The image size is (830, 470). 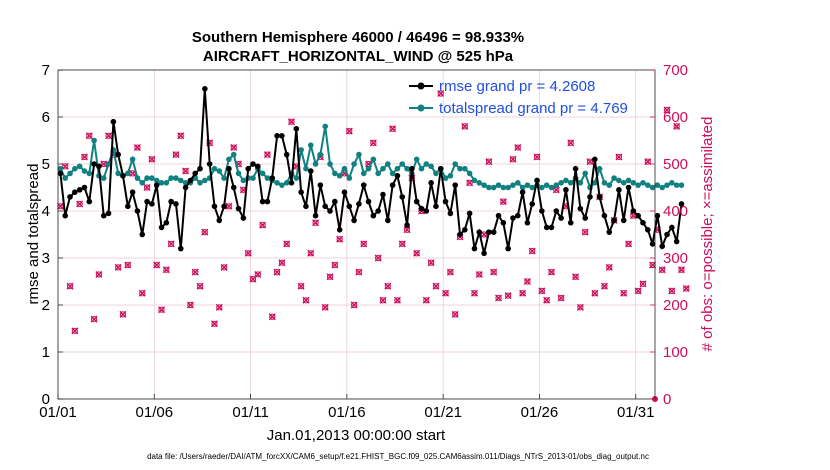 I want to click on x-tick-label: 01/26, so click(x=540, y=412).